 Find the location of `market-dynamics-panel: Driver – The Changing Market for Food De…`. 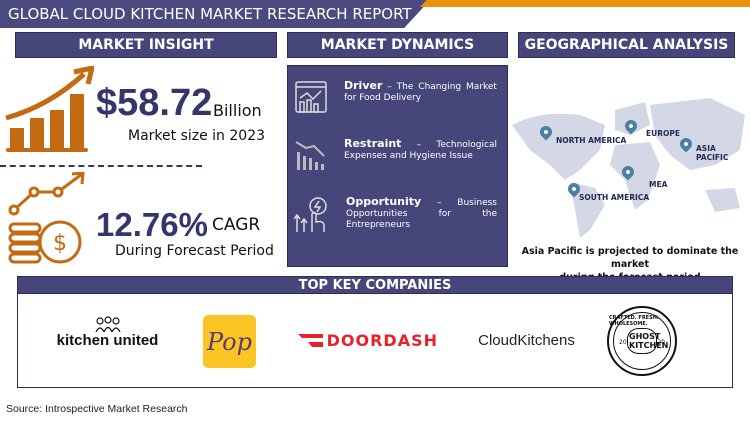

market-dynamics-panel: Driver – The Changing Market for Food De… is located at coordinates (397, 166).